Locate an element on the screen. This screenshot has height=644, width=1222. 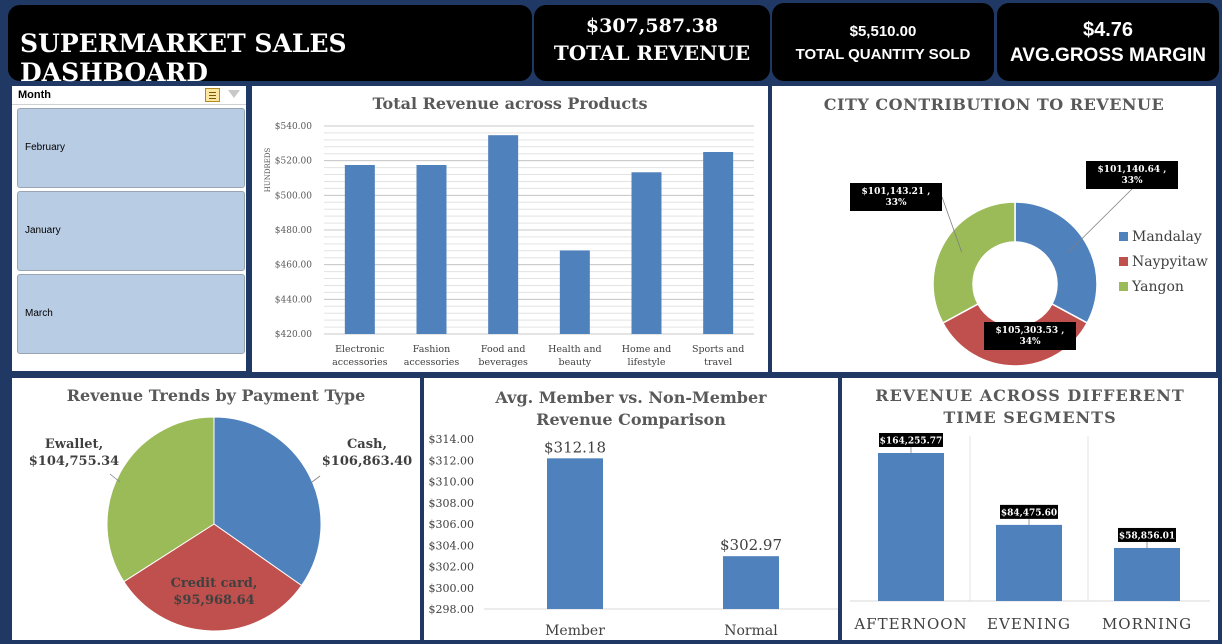
data-label: Ewallet, is located at coordinates (74, 444).